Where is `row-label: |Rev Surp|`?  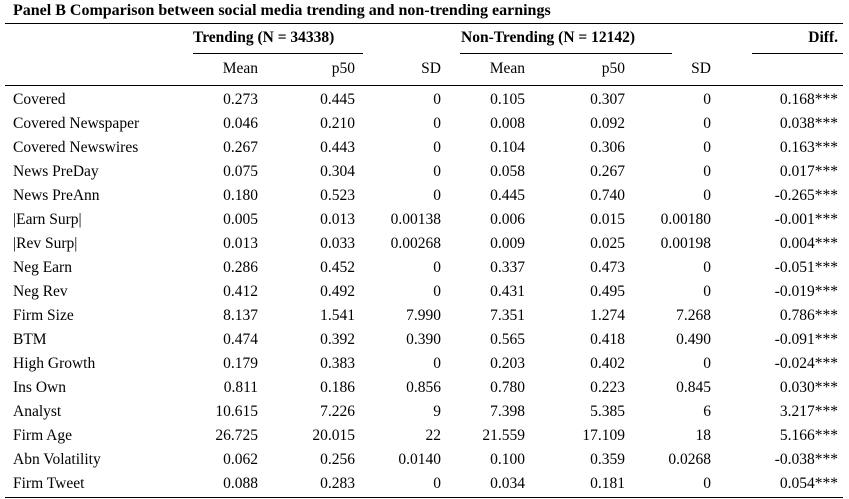
row-label: |Rev Surp| is located at coordinates (45, 243).